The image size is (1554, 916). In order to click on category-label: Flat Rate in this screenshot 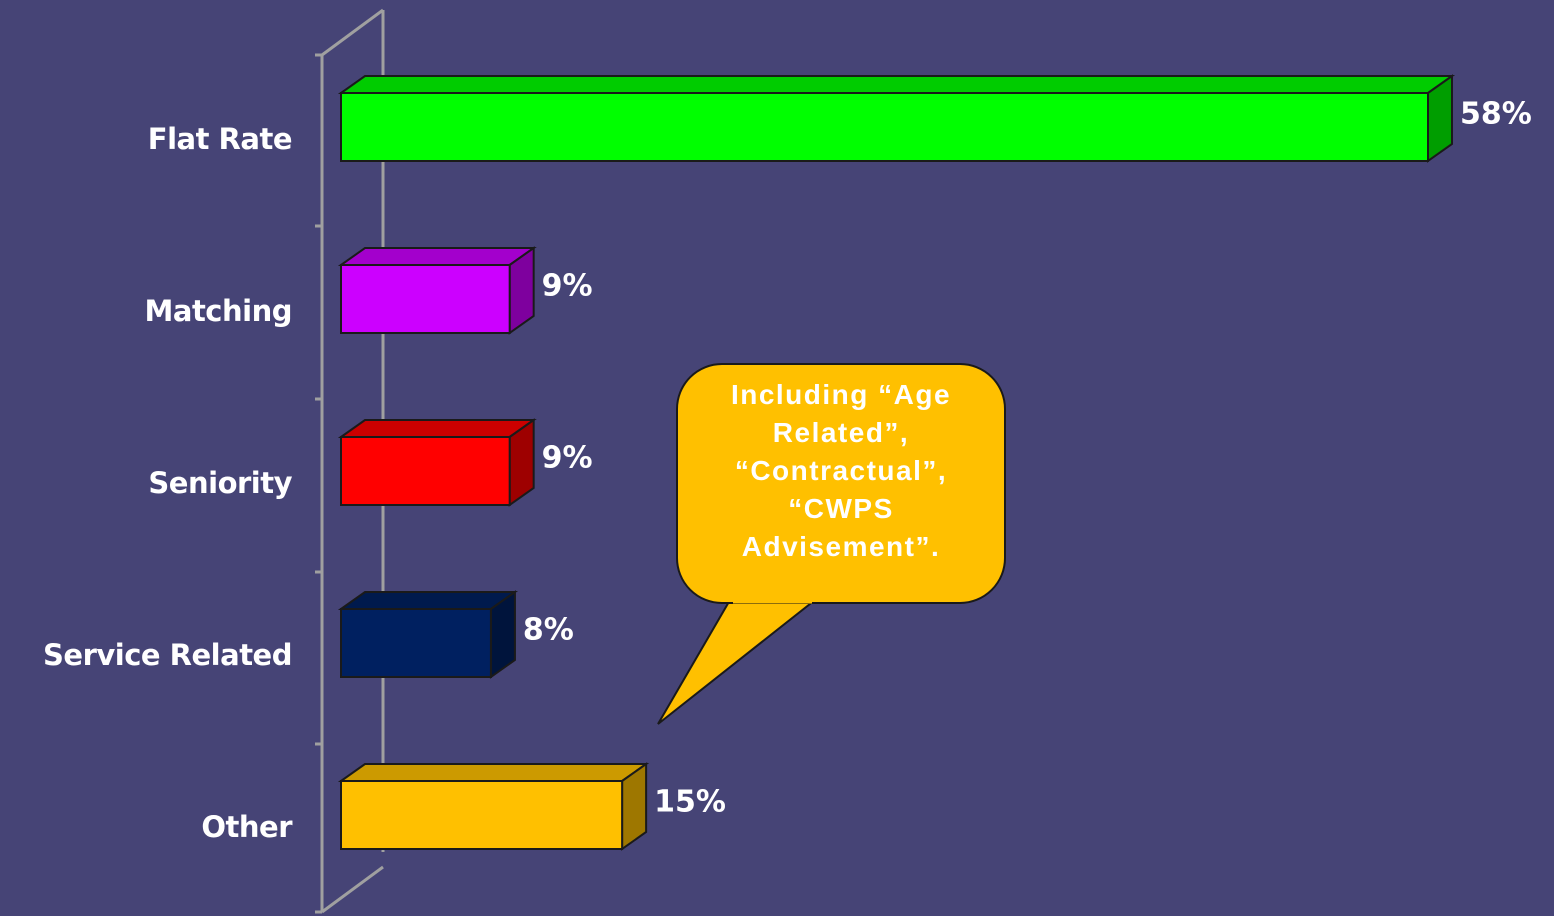, I will do `click(220, 139)`.